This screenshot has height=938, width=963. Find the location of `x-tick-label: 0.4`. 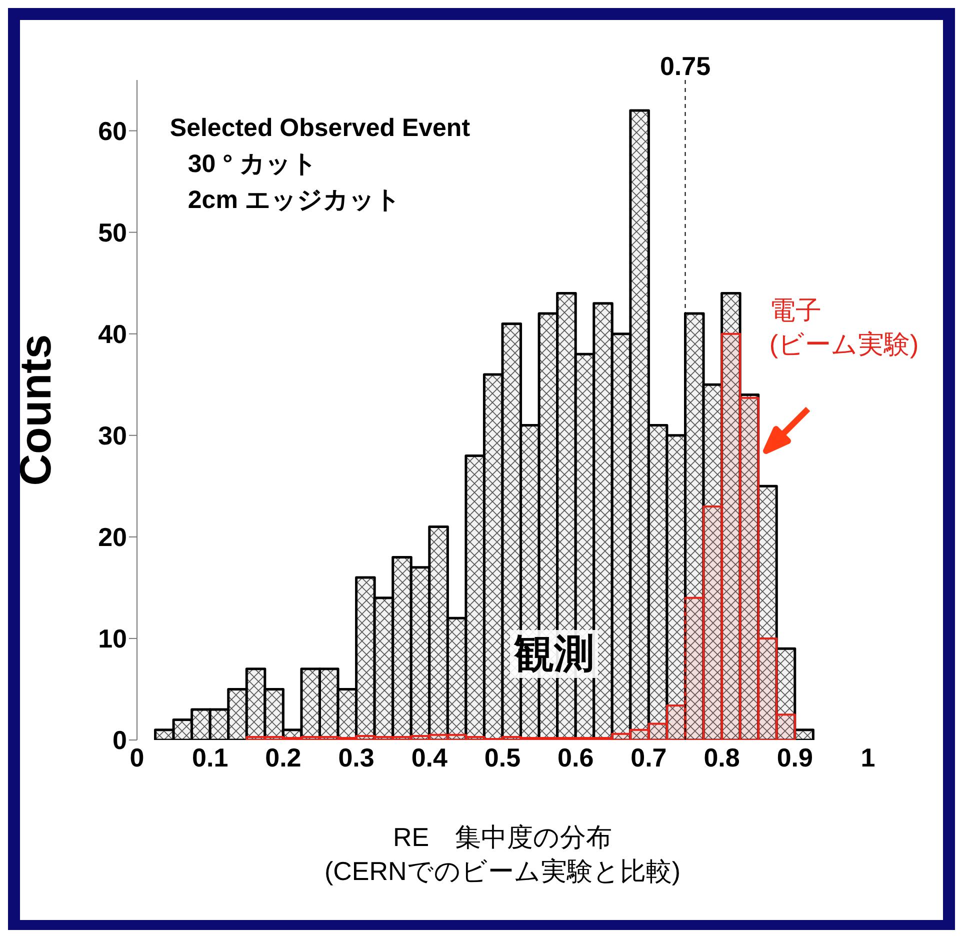

x-tick-label: 0.4 is located at coordinates (429, 757).